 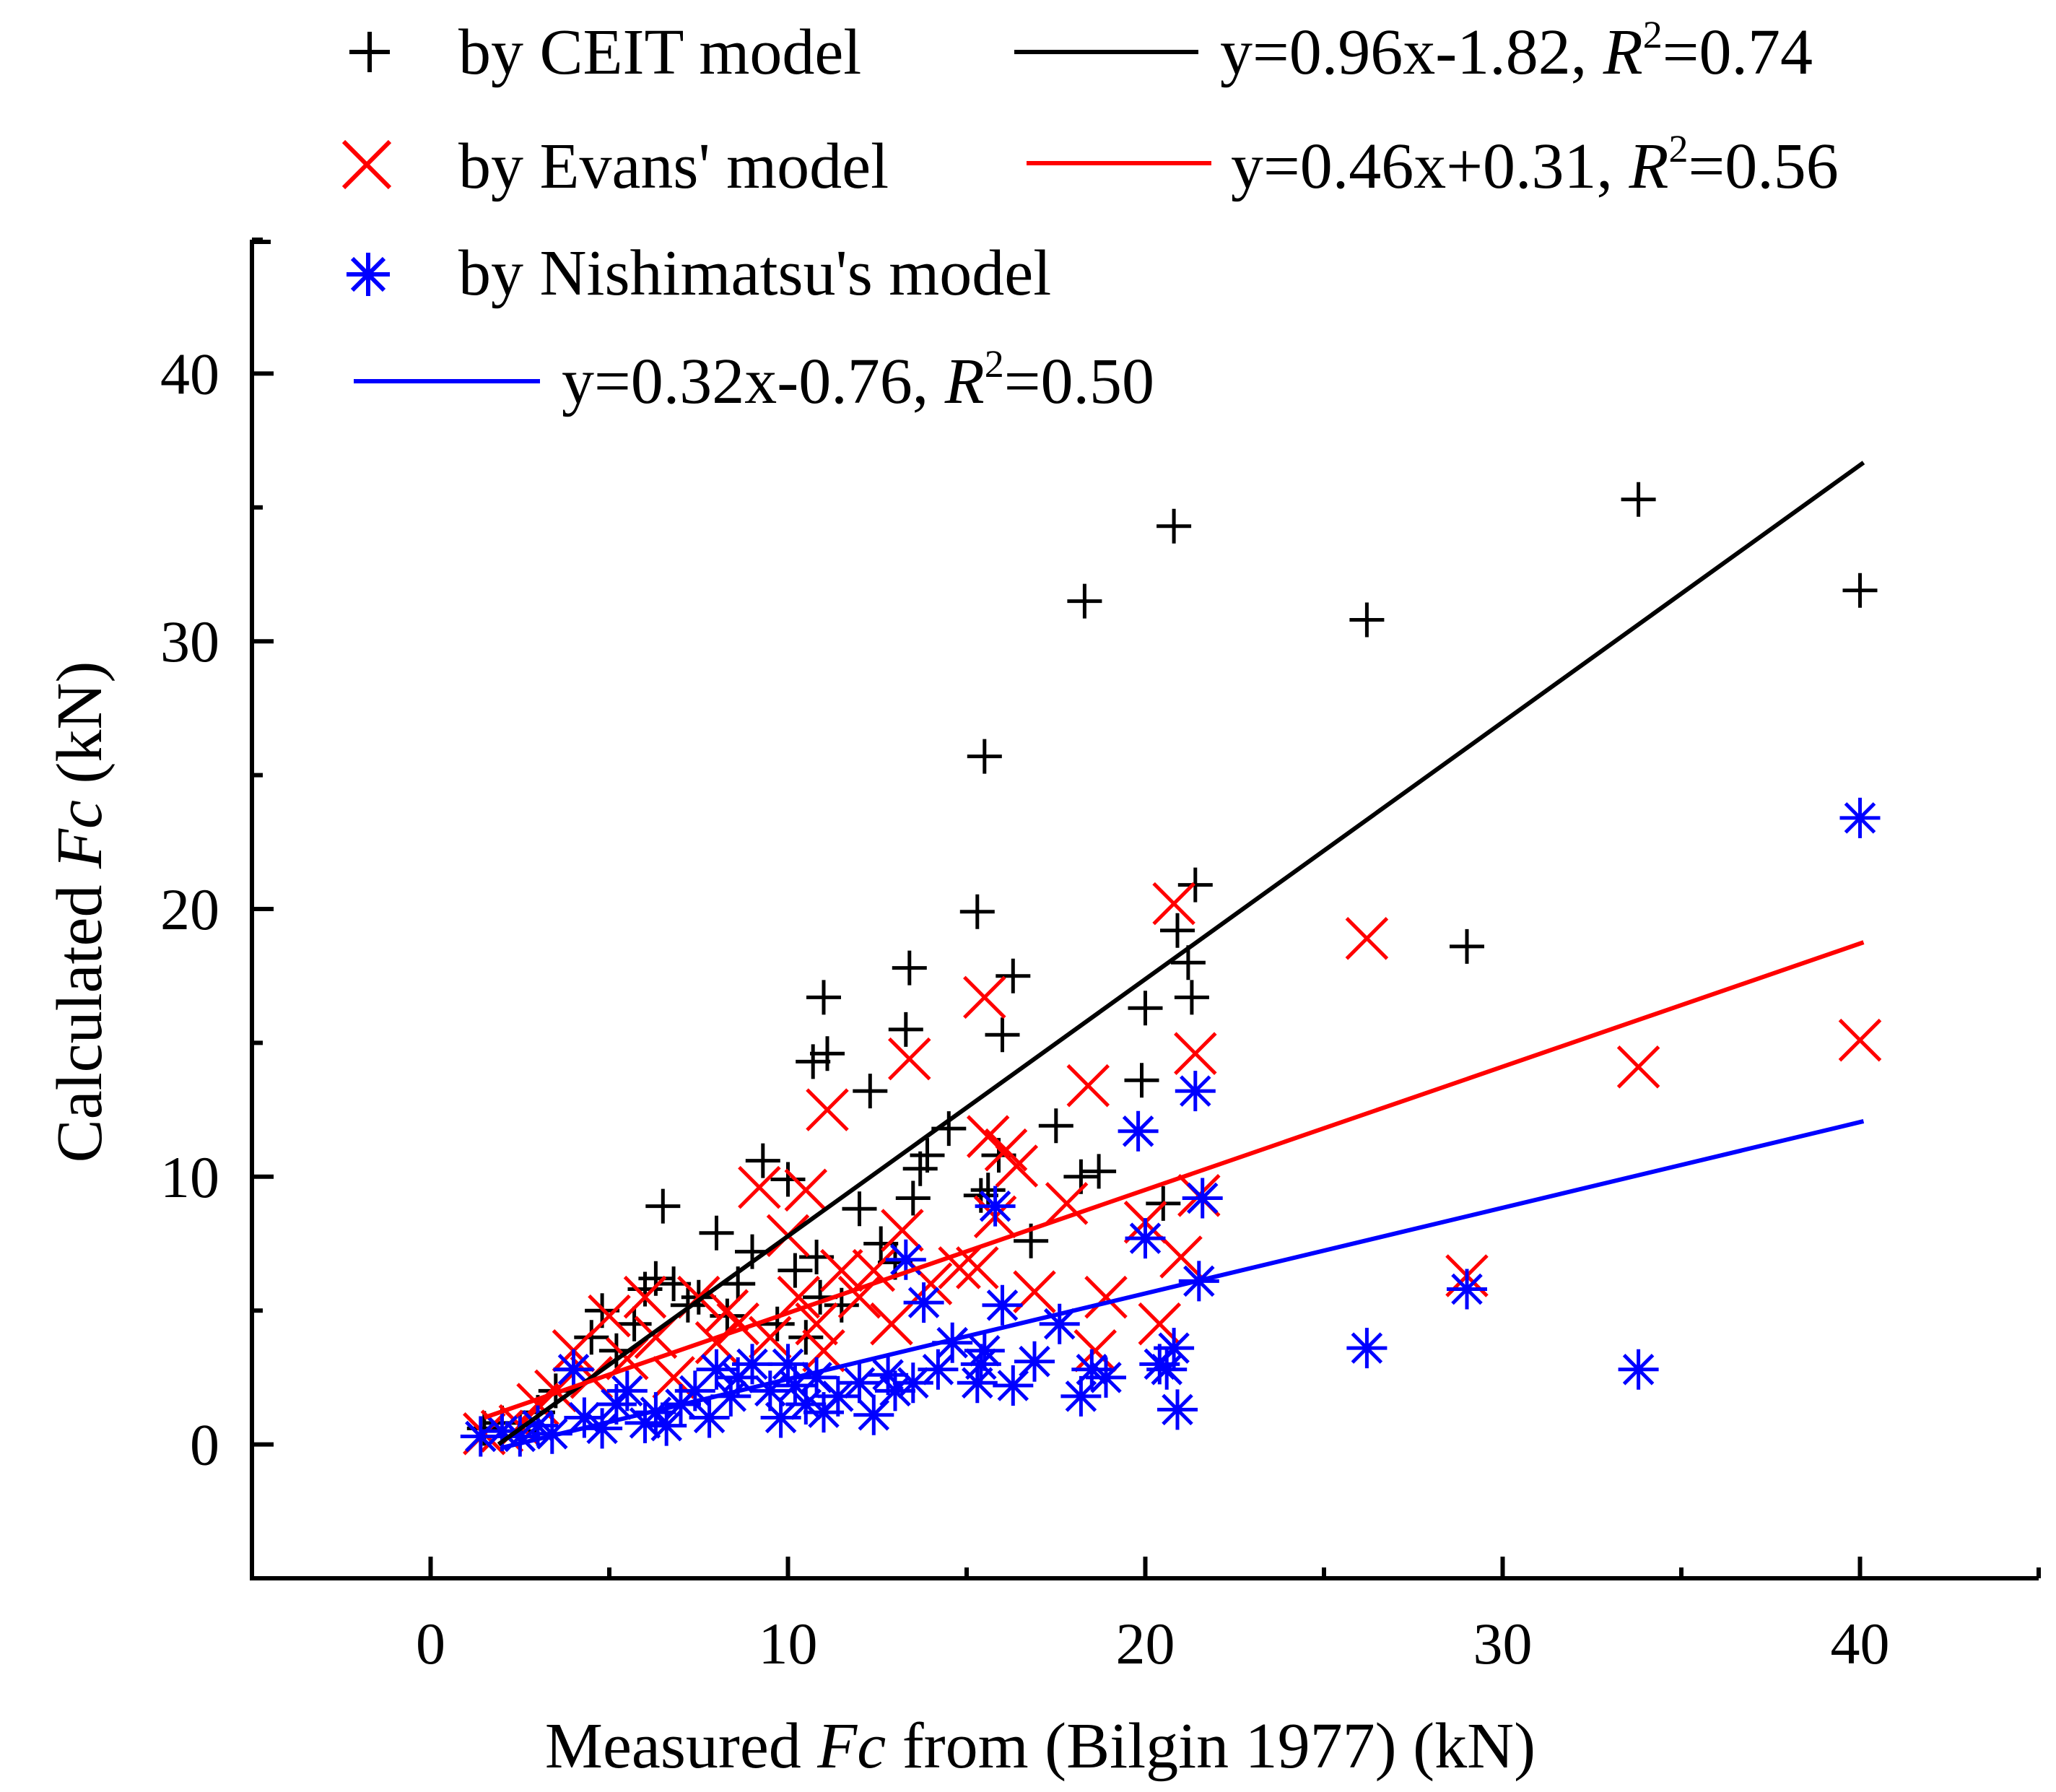 I want to click on legend-fit-evans-eq: y=0.46x+0.31,, so click(x=1430, y=166).